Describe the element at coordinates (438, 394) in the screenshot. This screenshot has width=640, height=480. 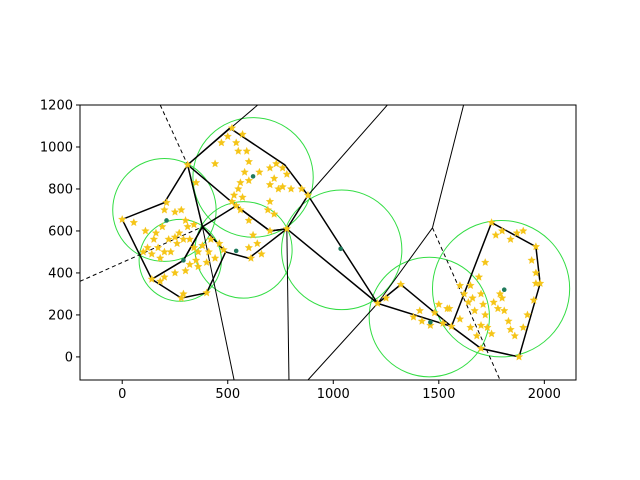
I see `x-tick-label: 1500` at that location.